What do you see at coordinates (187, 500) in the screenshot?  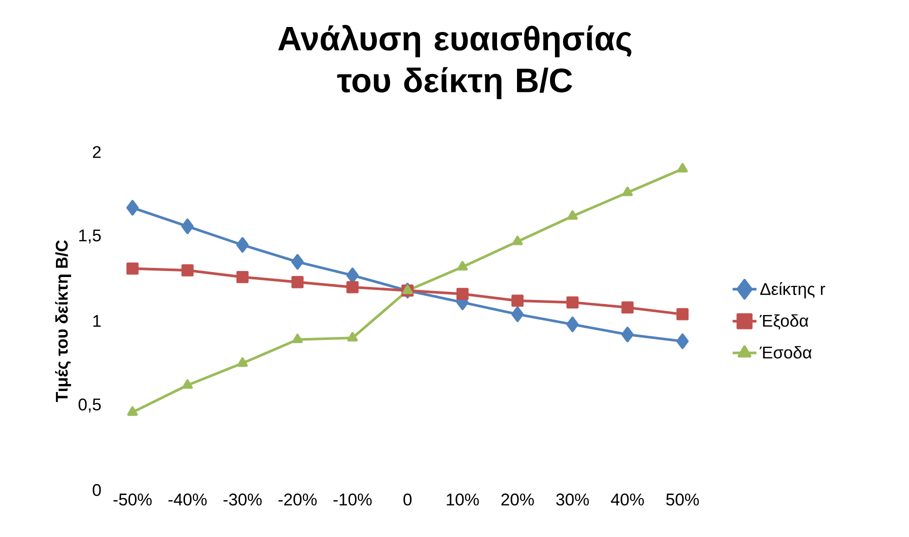 I see `x-tick-label: -40%` at bounding box center [187, 500].